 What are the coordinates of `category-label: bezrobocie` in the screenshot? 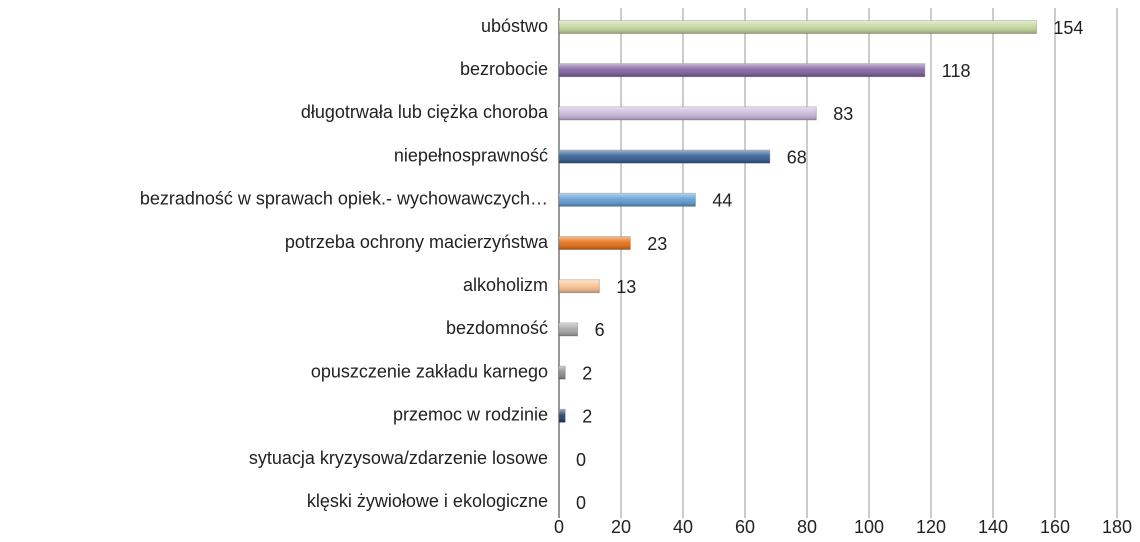 It's located at (504, 69).